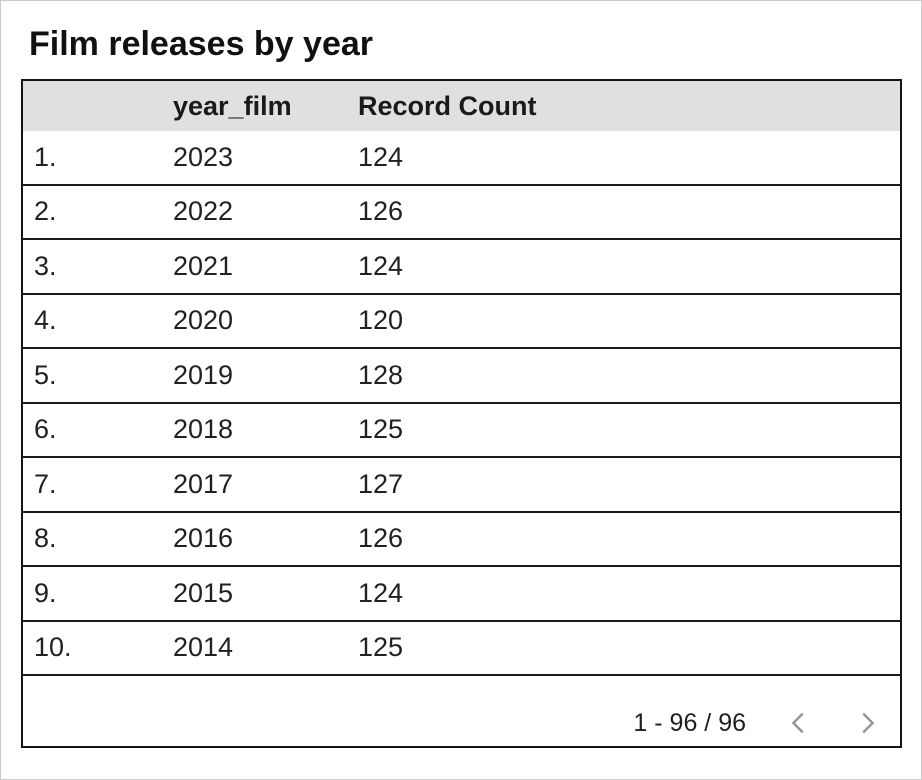  I want to click on table-header-row: year_film Record Count, so click(461, 106).